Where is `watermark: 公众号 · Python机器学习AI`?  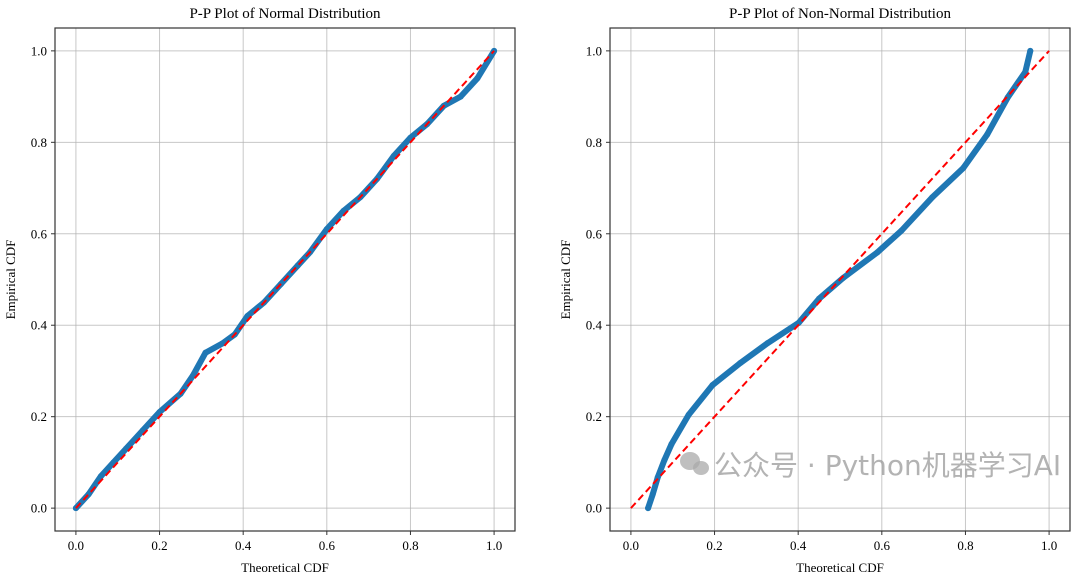
watermark: 公众号 · Python机器学习AI is located at coordinates (870, 465).